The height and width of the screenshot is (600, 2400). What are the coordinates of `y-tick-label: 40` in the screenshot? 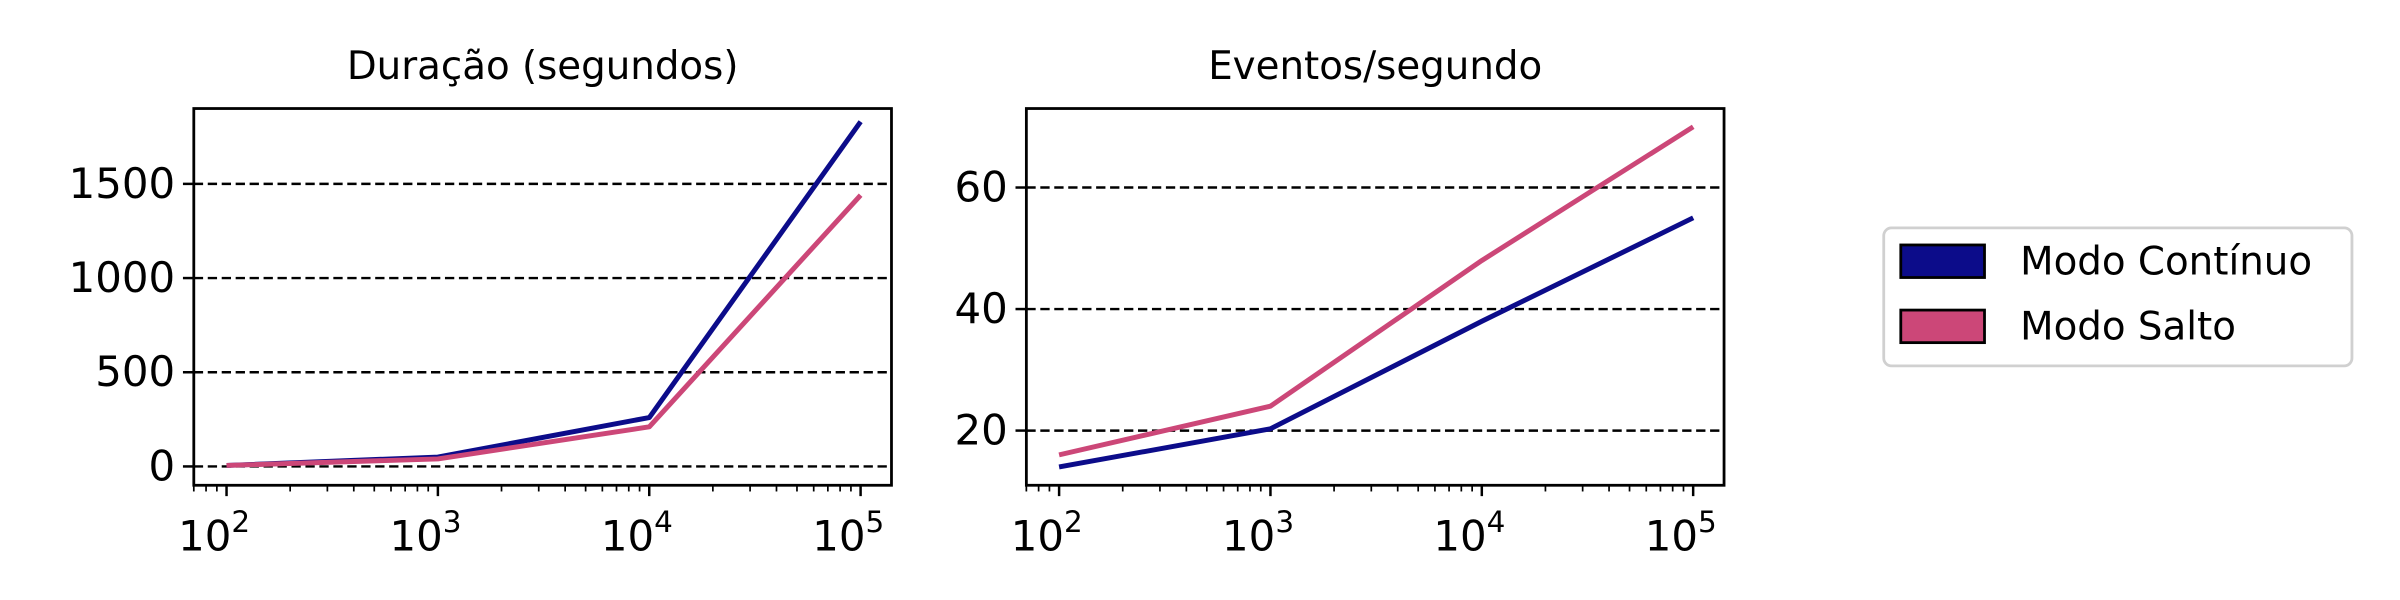 It's located at (980, 308).